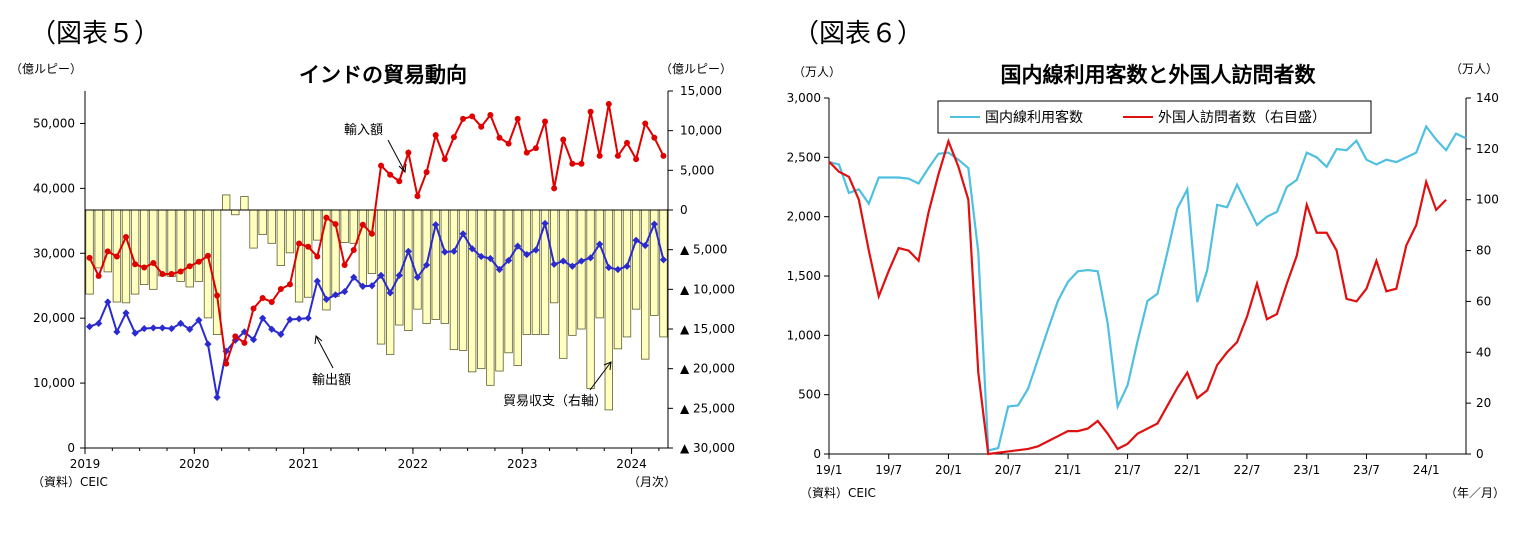  What do you see at coordinates (331, 380) in the screenshot?
I see `export-annotation-label: 輸出額` at bounding box center [331, 380].